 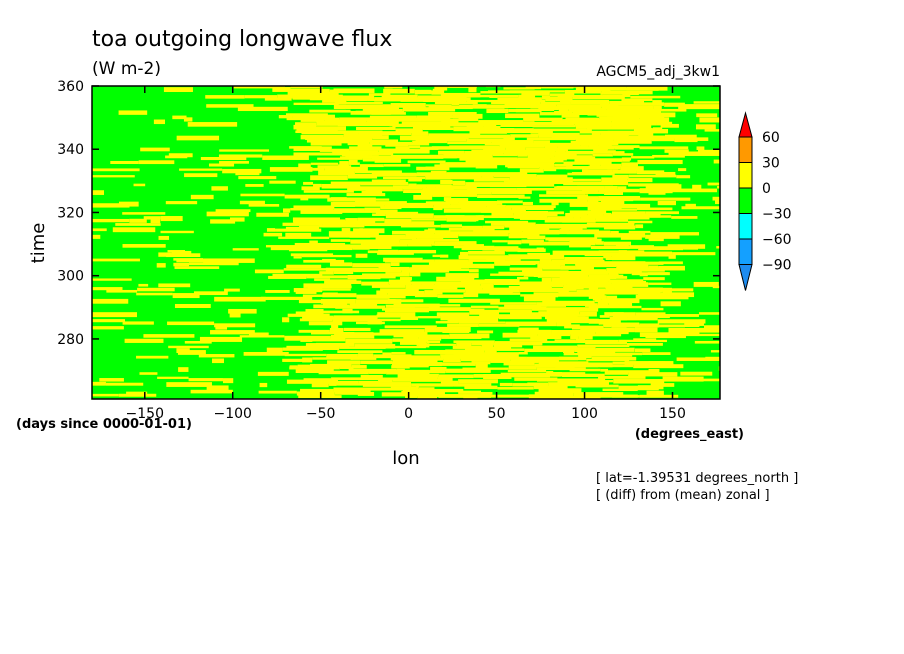 I want to click on y-tick-label: 340, so click(x=70, y=150).